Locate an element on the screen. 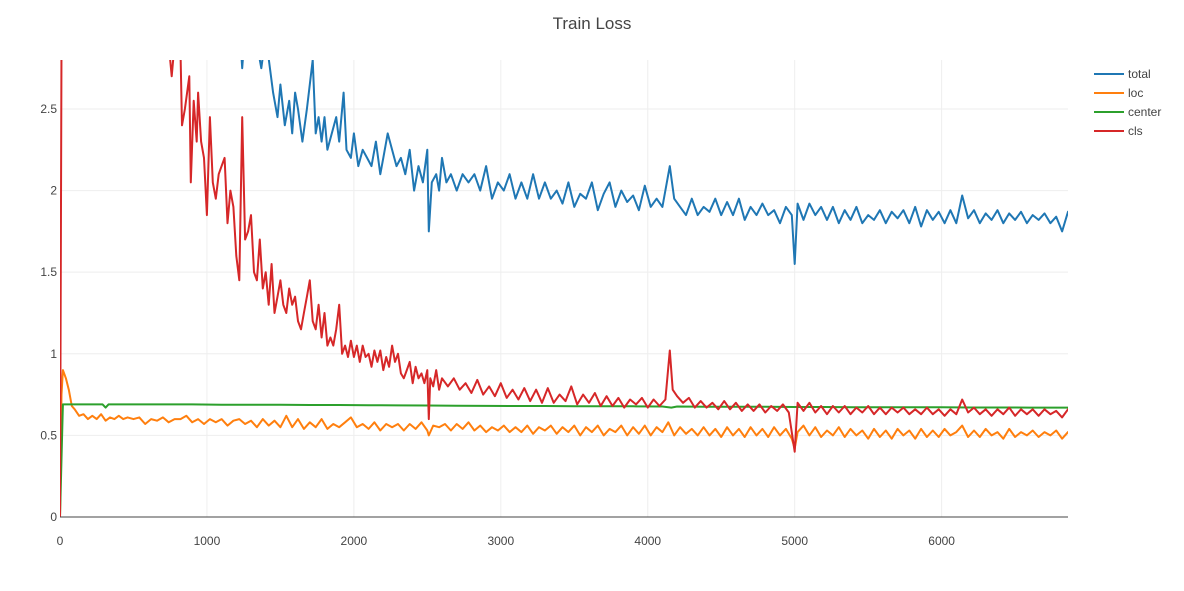 Image resolution: width=1184 pixels, height=591 pixels. legend-label-center: center is located at coordinates (1144, 112).